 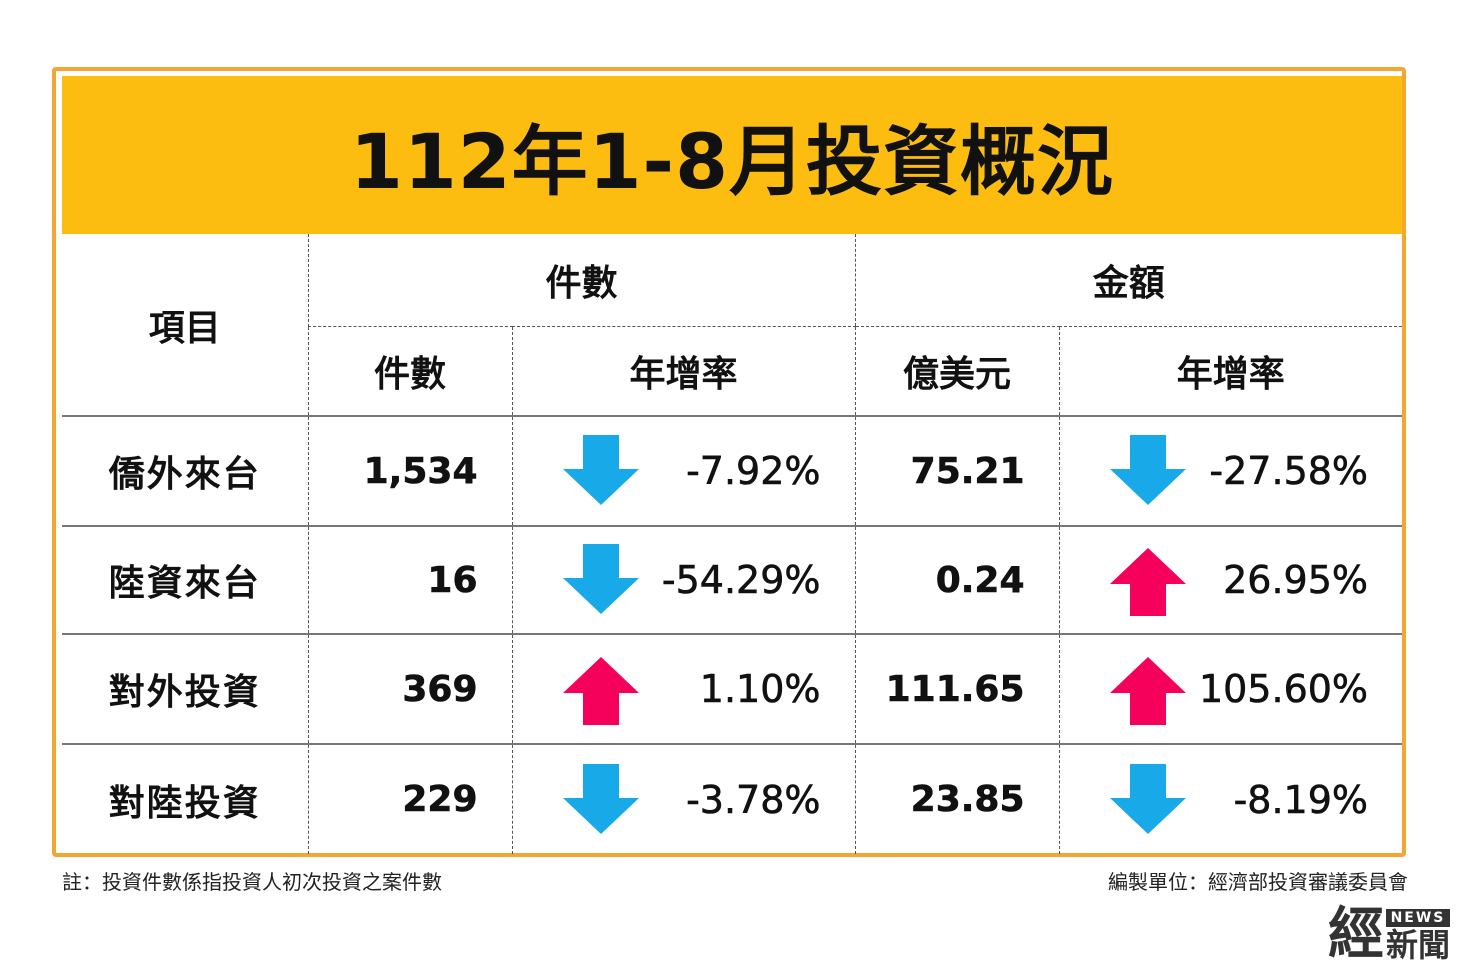 What do you see at coordinates (957, 580) in the screenshot?
I see `row-amount: 0.24` at bounding box center [957, 580].